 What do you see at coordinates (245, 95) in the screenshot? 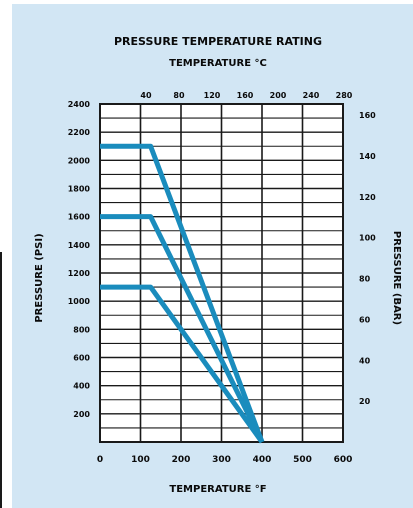
I see `top-tick-label: 160` at bounding box center [245, 95].